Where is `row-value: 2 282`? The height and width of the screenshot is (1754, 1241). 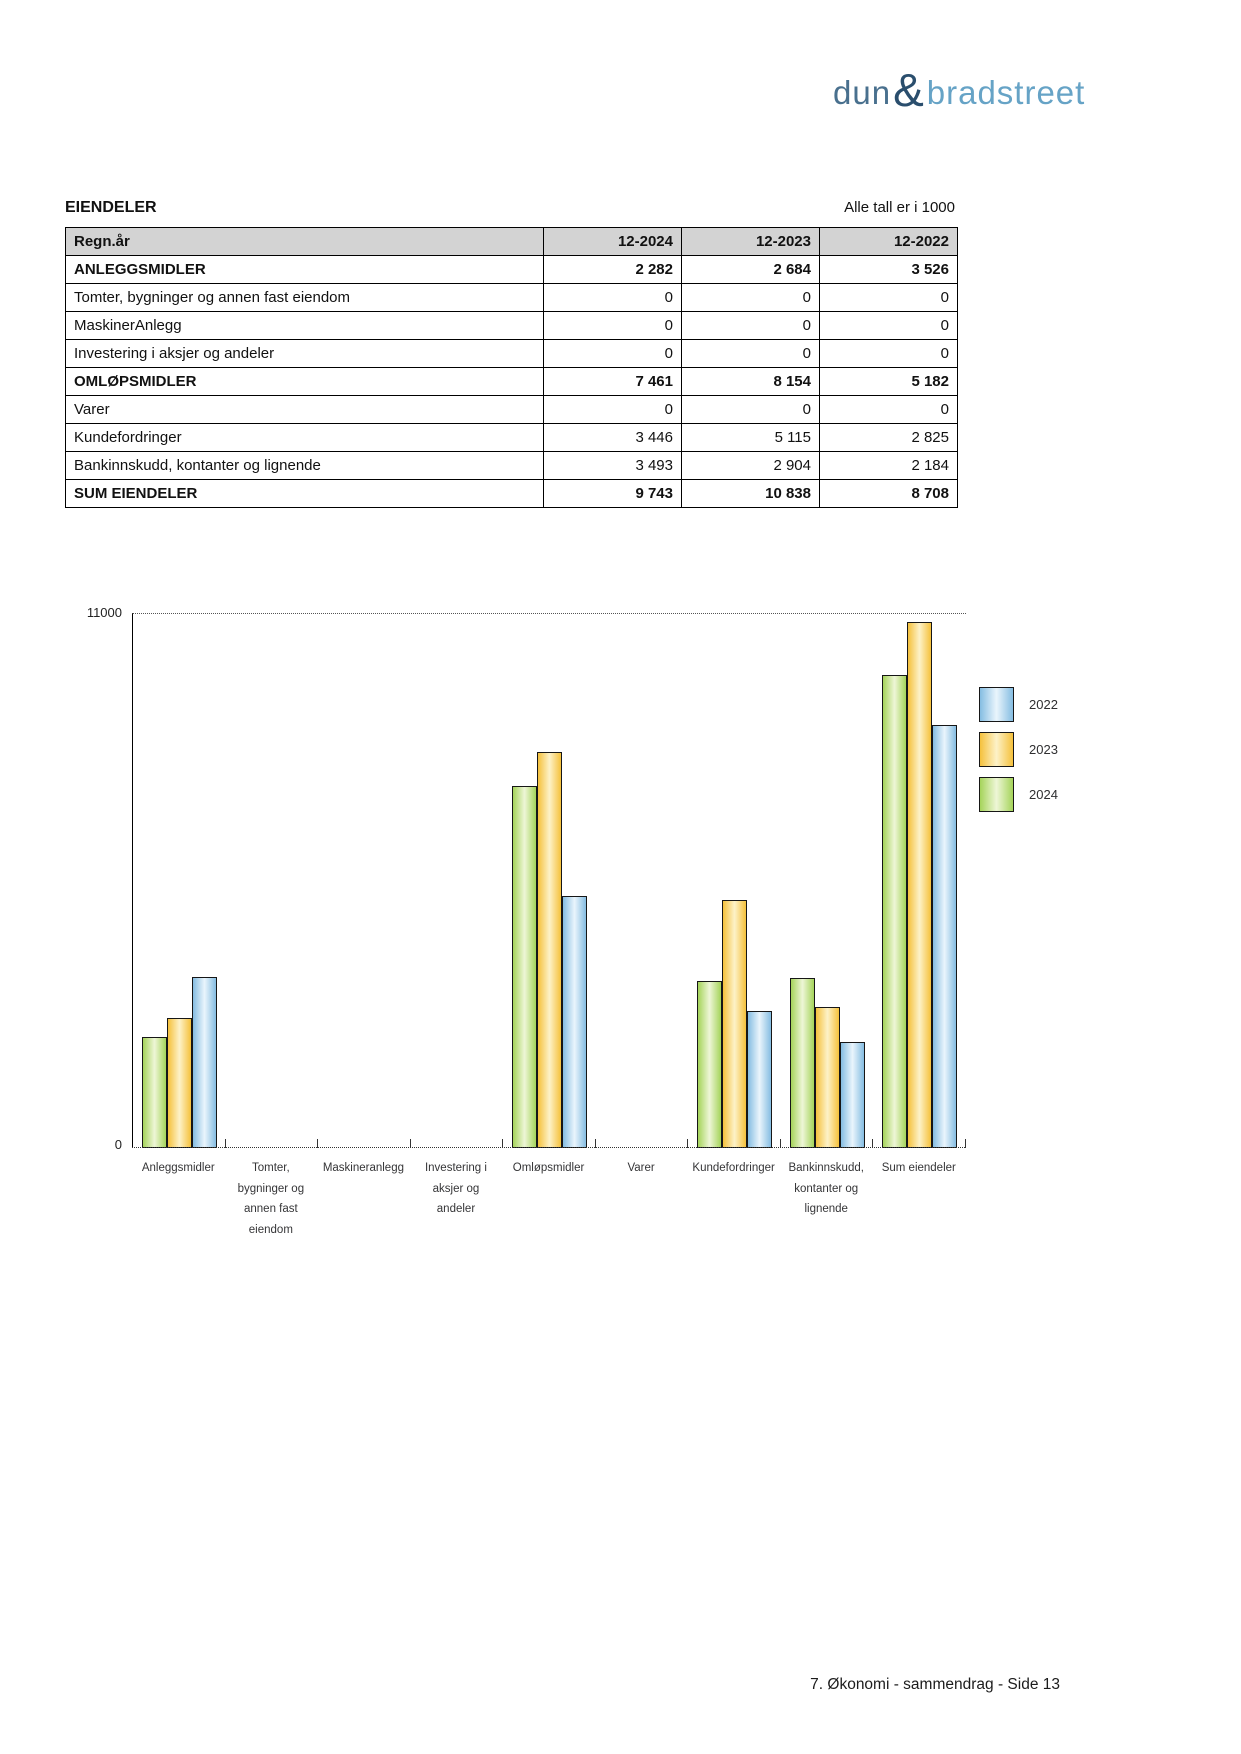 row-value: 2 282 is located at coordinates (612, 269).